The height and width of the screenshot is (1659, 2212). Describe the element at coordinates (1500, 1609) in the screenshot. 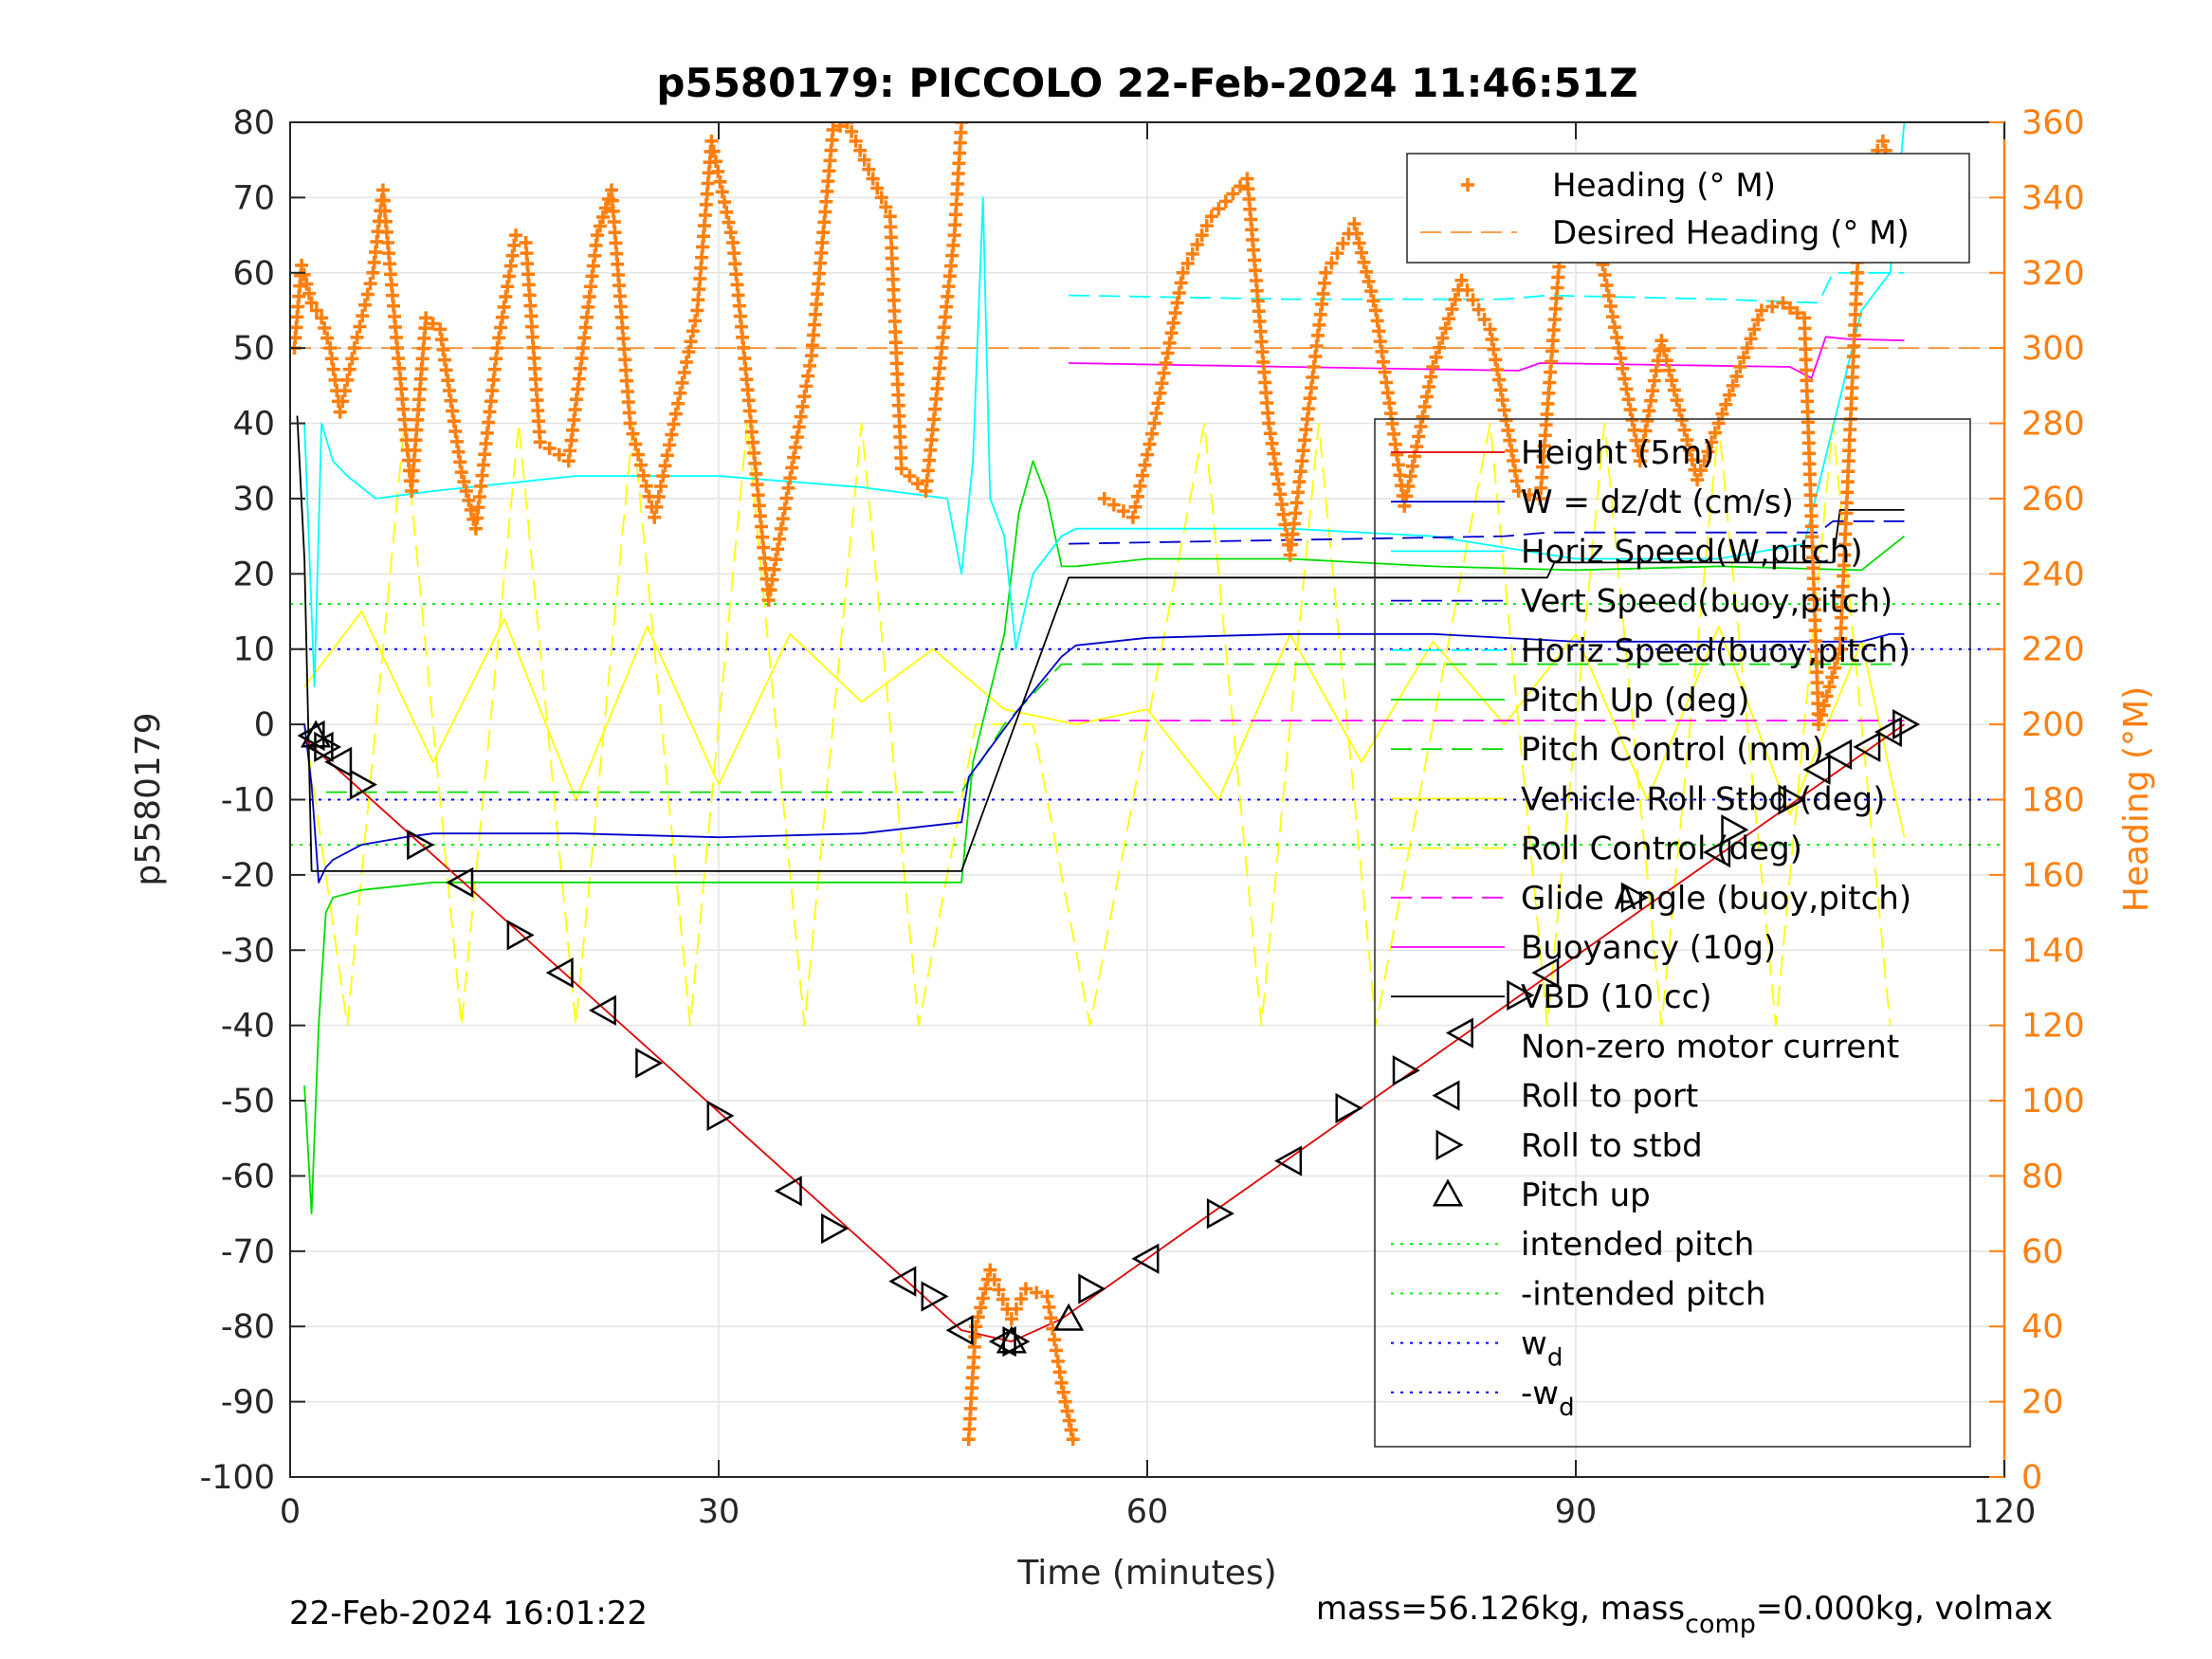

I see `footer-mass-prefix: mass=56.126kg, mass` at that location.